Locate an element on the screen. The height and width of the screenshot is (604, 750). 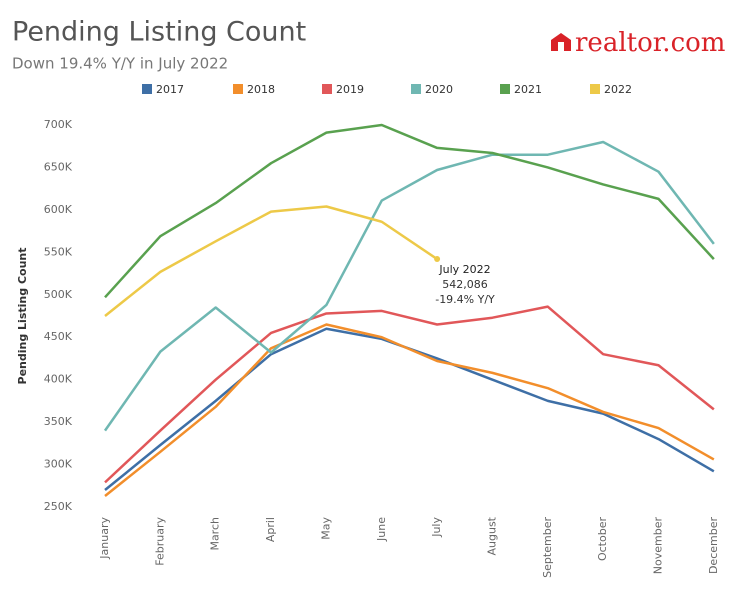
y-tick-label: 650K is located at coordinates (58, 166).